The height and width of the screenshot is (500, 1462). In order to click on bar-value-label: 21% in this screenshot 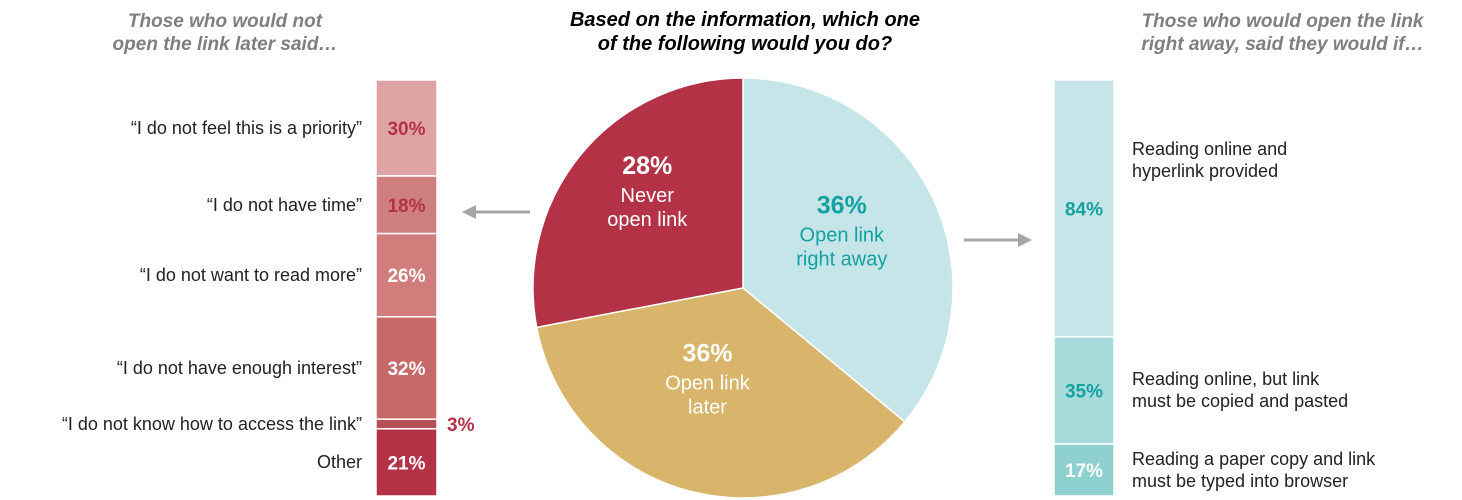, I will do `click(406, 463)`.